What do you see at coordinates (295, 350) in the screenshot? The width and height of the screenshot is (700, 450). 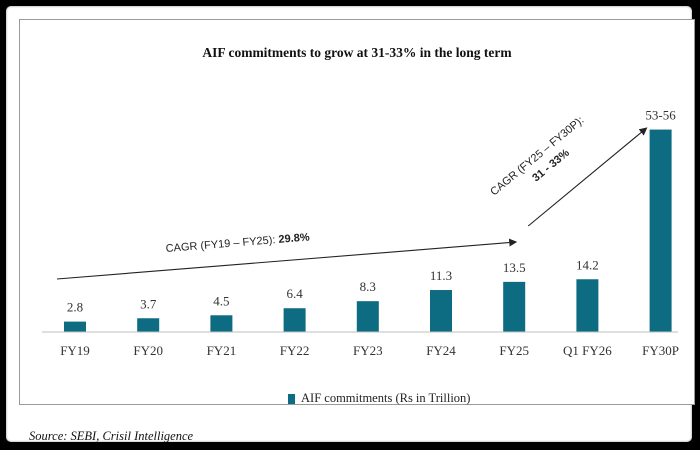 I see `category-label: FY22` at bounding box center [295, 350].